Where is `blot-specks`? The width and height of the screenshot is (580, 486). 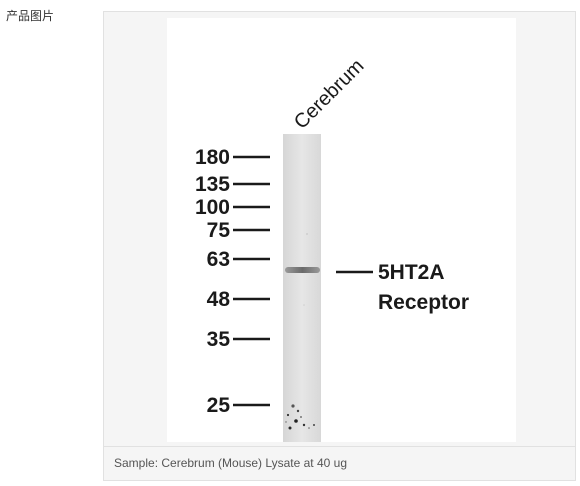
blot-specks is located at coordinates (300, 331).